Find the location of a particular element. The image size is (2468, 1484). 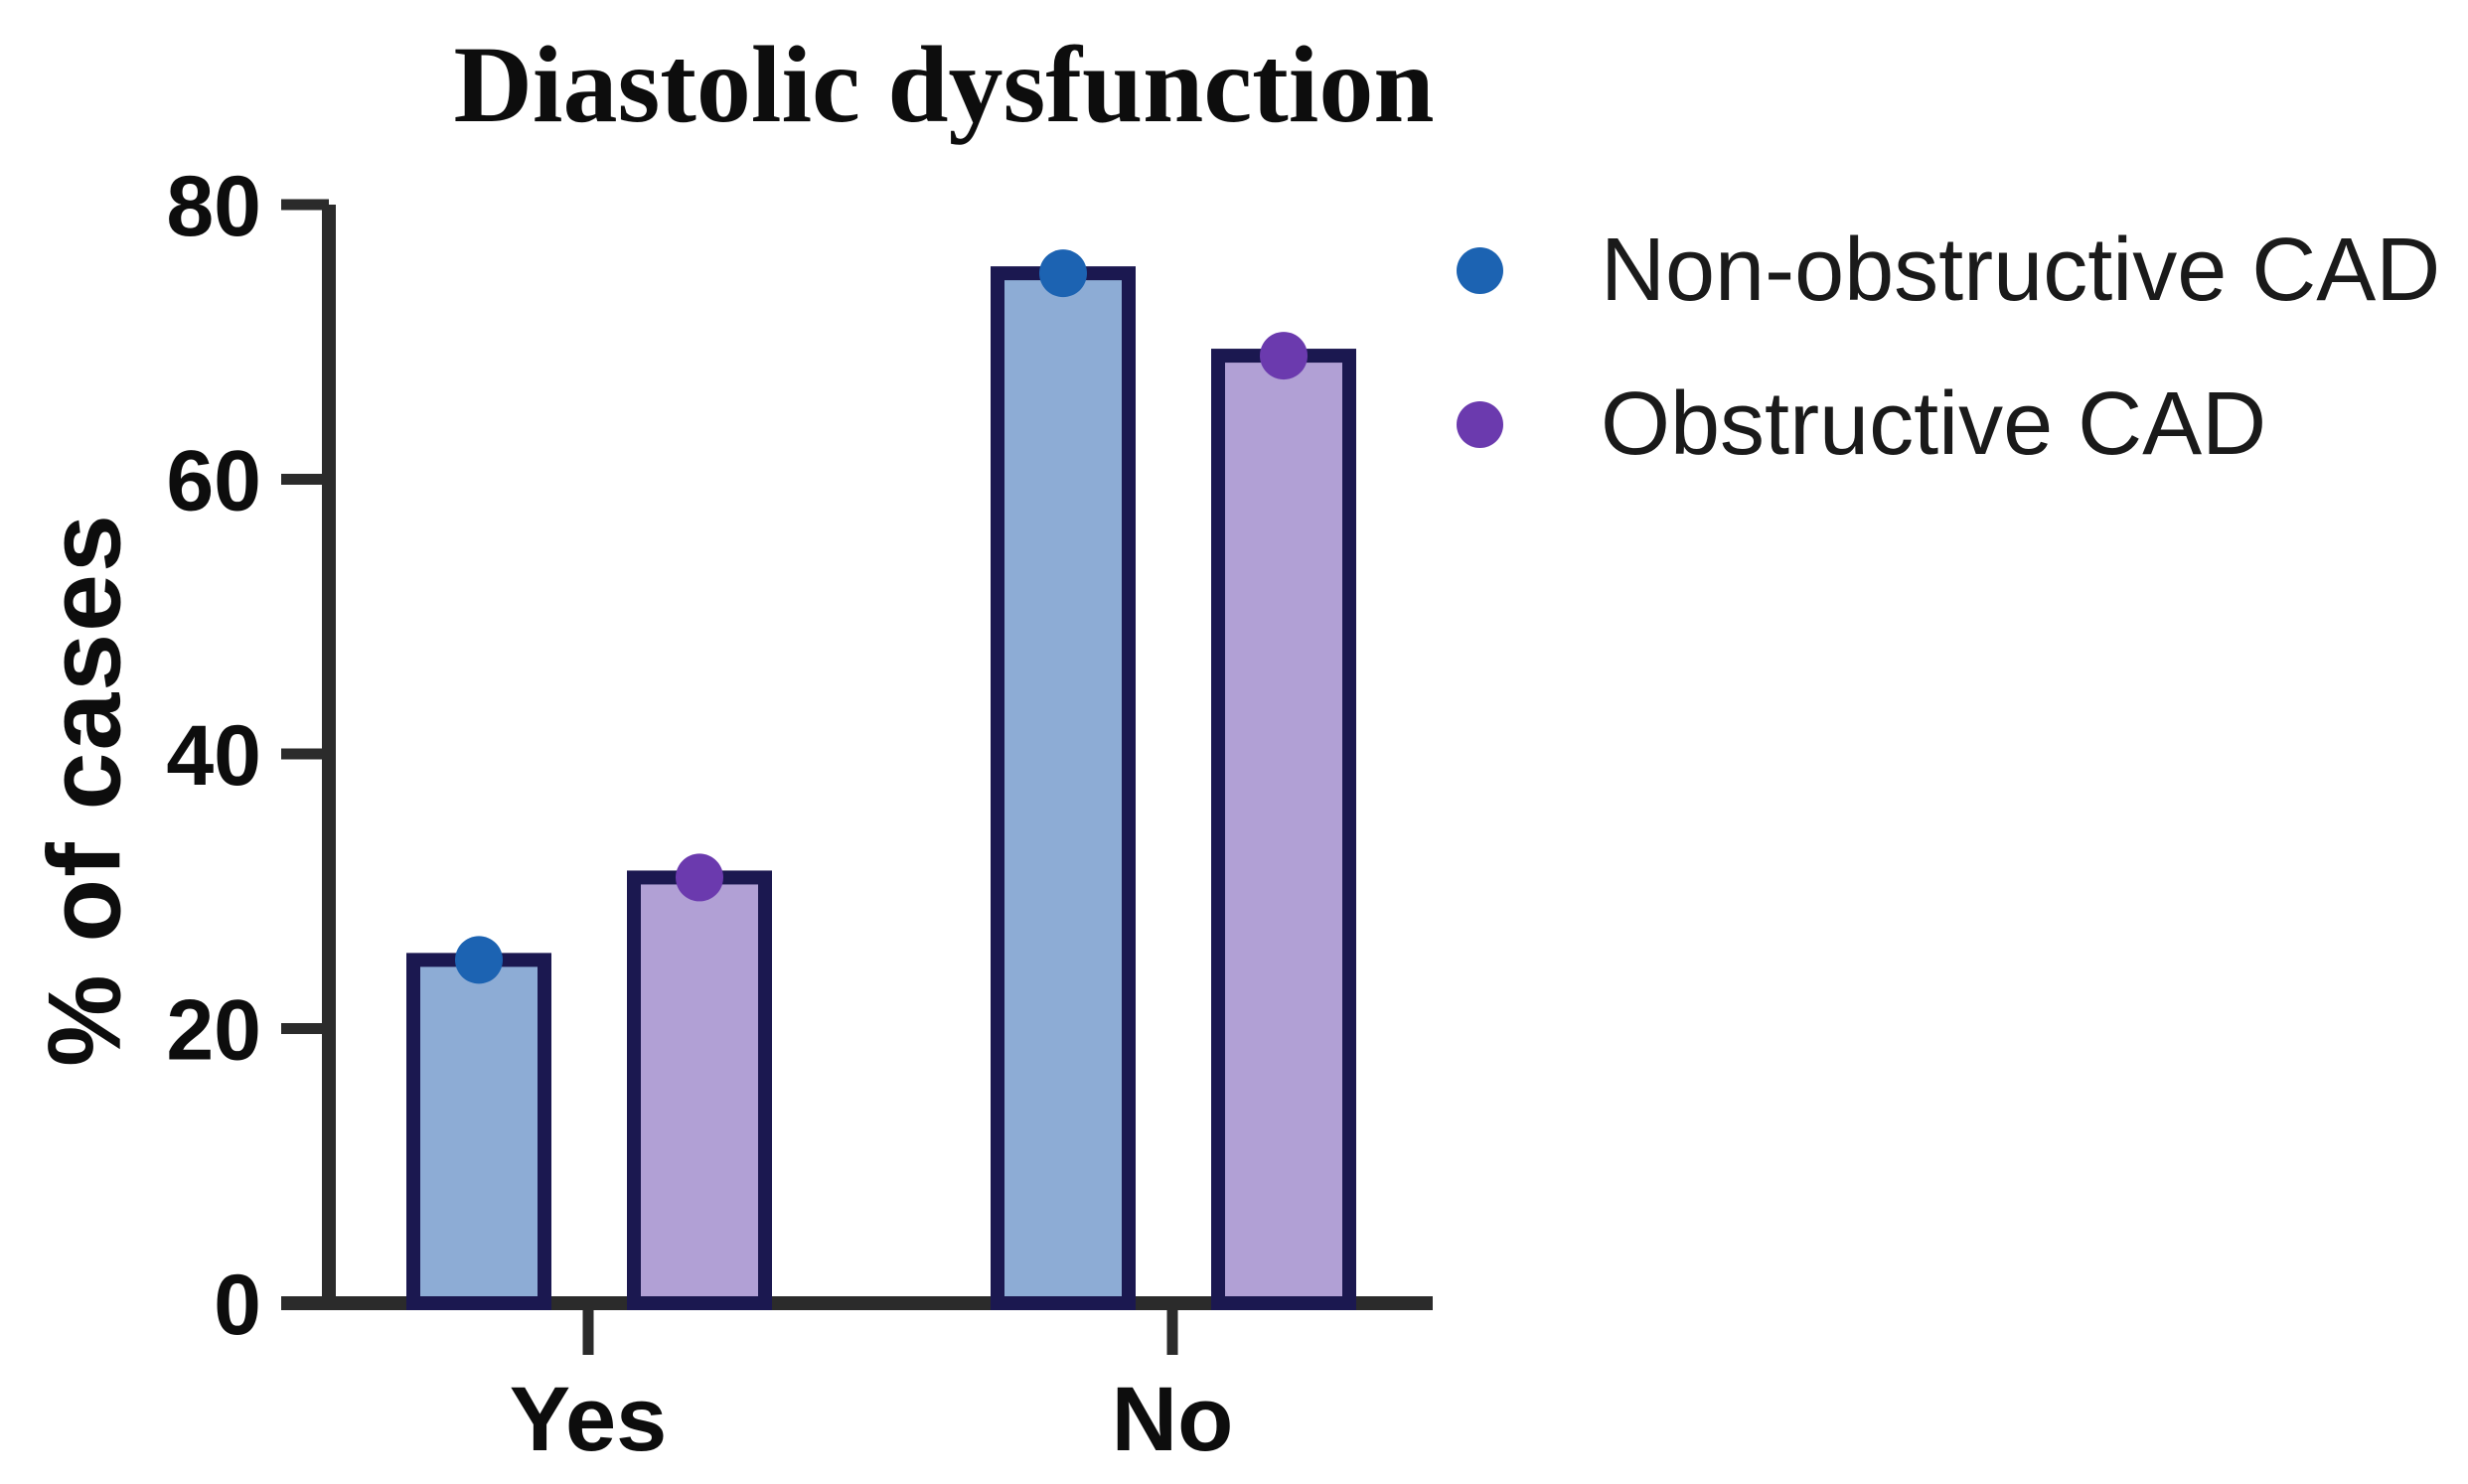

legend-label-non-obstructive-cad: Non-obstructive CAD is located at coordinates (2021, 270).